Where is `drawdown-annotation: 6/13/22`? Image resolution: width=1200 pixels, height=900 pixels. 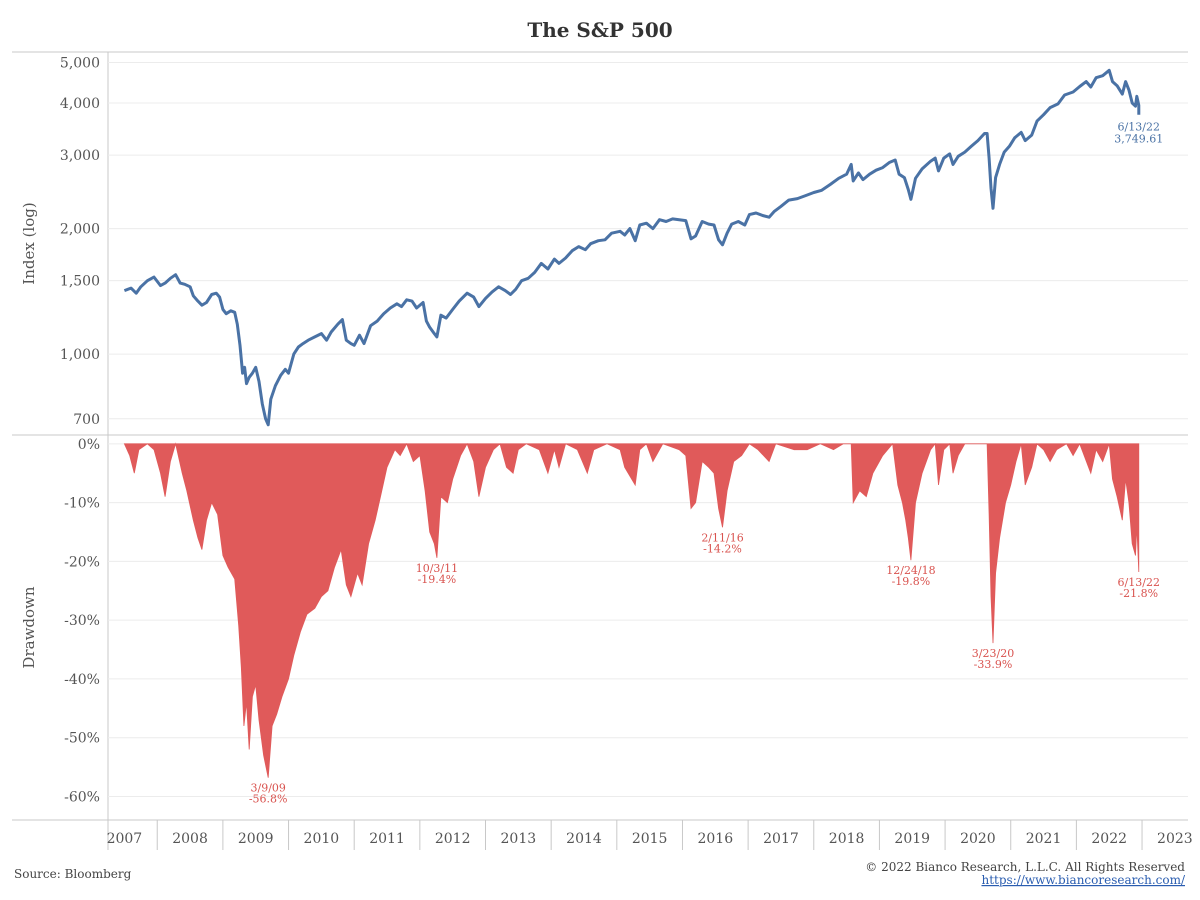 drawdown-annotation: 6/13/22 is located at coordinates (1139, 582).